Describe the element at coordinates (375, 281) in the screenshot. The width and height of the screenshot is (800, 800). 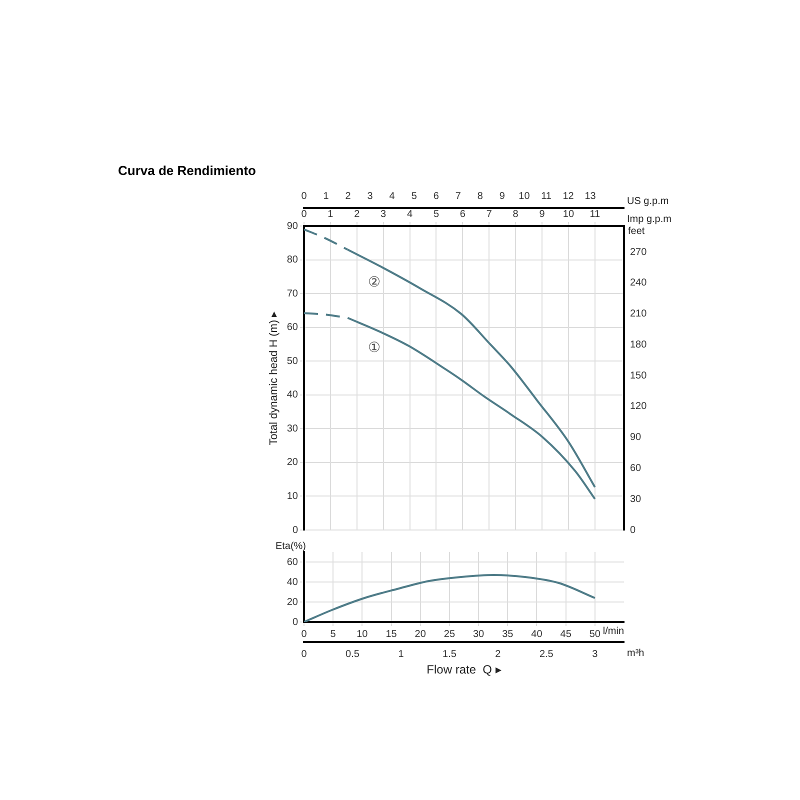
I see `series-label: ②` at that location.